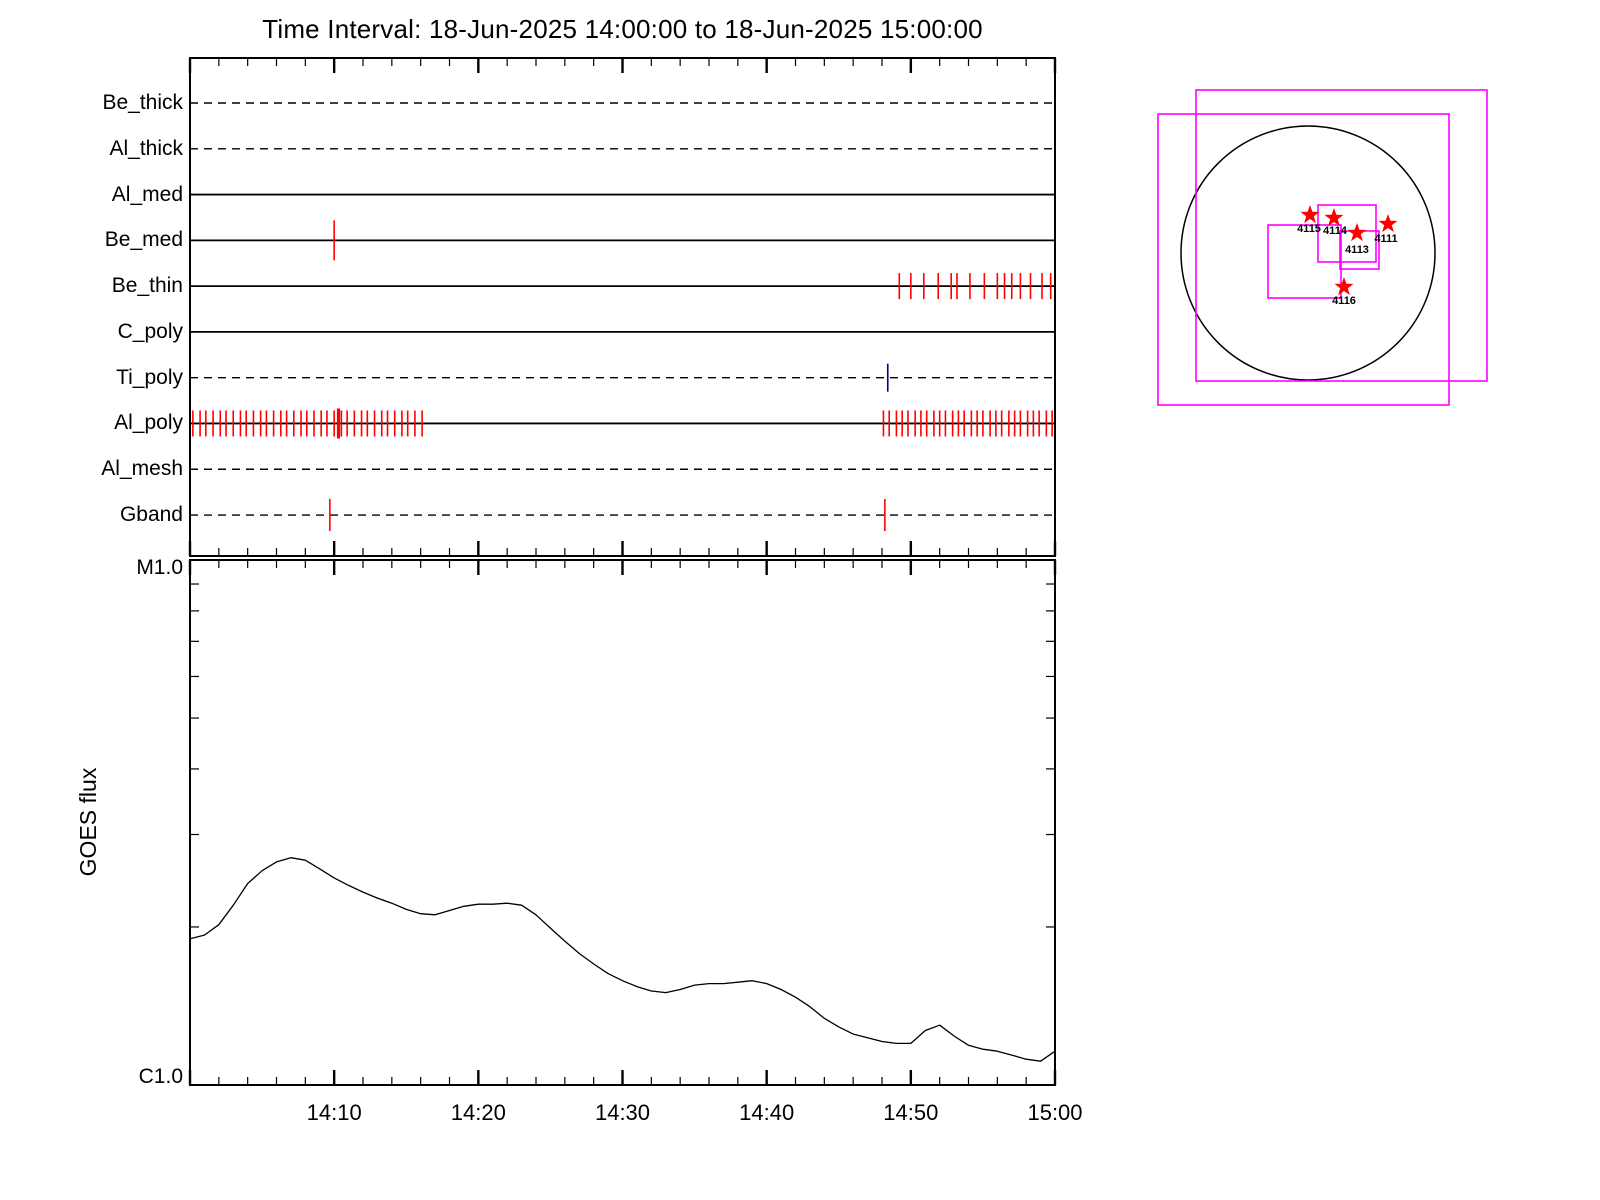 The height and width of the screenshot is (1200, 1600). What do you see at coordinates (1055, 1112) in the screenshot?
I see `xtick-label-15-00: 15:00` at bounding box center [1055, 1112].